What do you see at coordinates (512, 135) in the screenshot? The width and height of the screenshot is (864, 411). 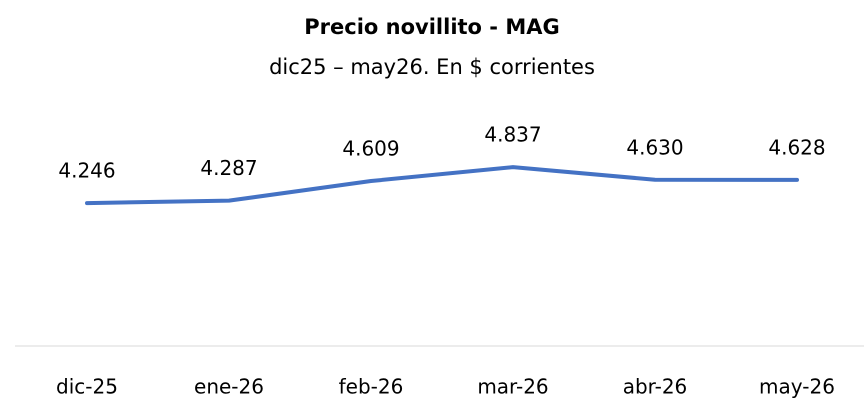 I see `data-label: 4.837` at bounding box center [512, 135].